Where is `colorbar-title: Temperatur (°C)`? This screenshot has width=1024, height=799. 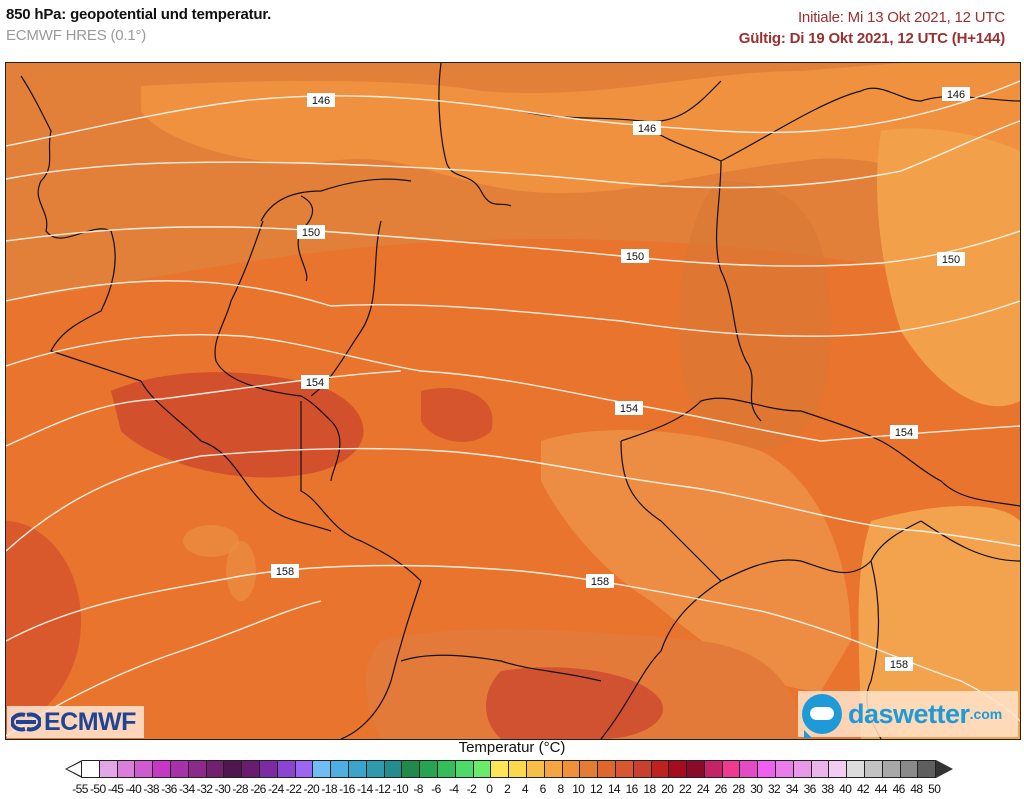
colorbar-title: Temperatur (°C) is located at coordinates (512, 747).